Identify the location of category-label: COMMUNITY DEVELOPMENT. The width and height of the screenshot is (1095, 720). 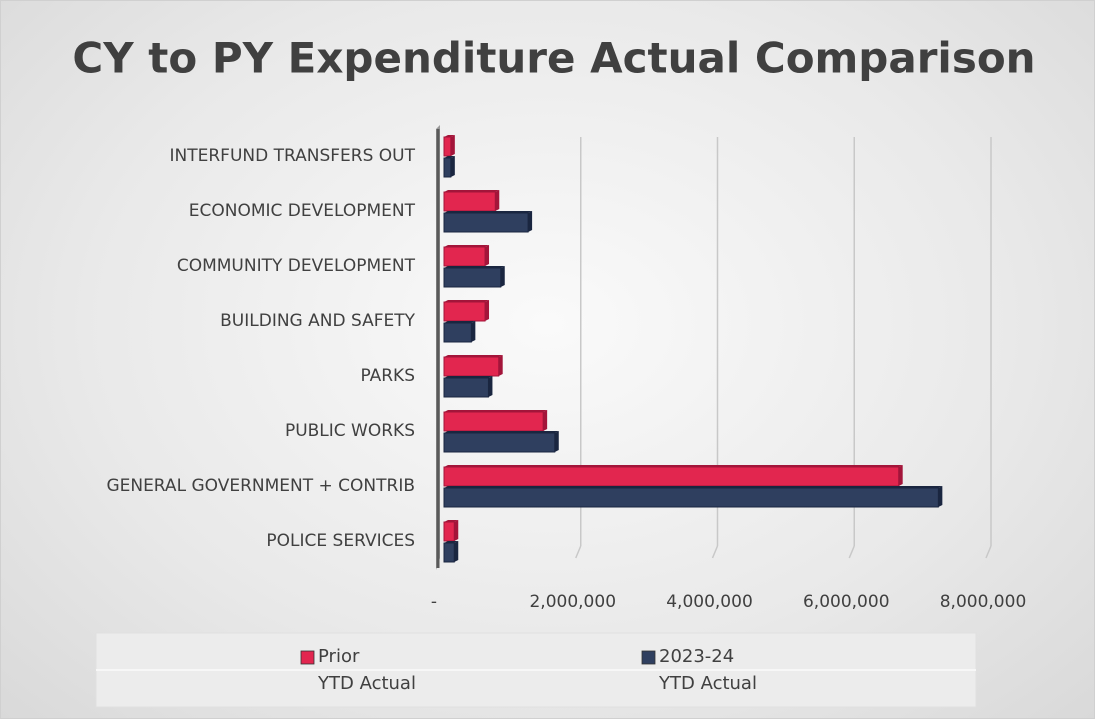
(296, 266).